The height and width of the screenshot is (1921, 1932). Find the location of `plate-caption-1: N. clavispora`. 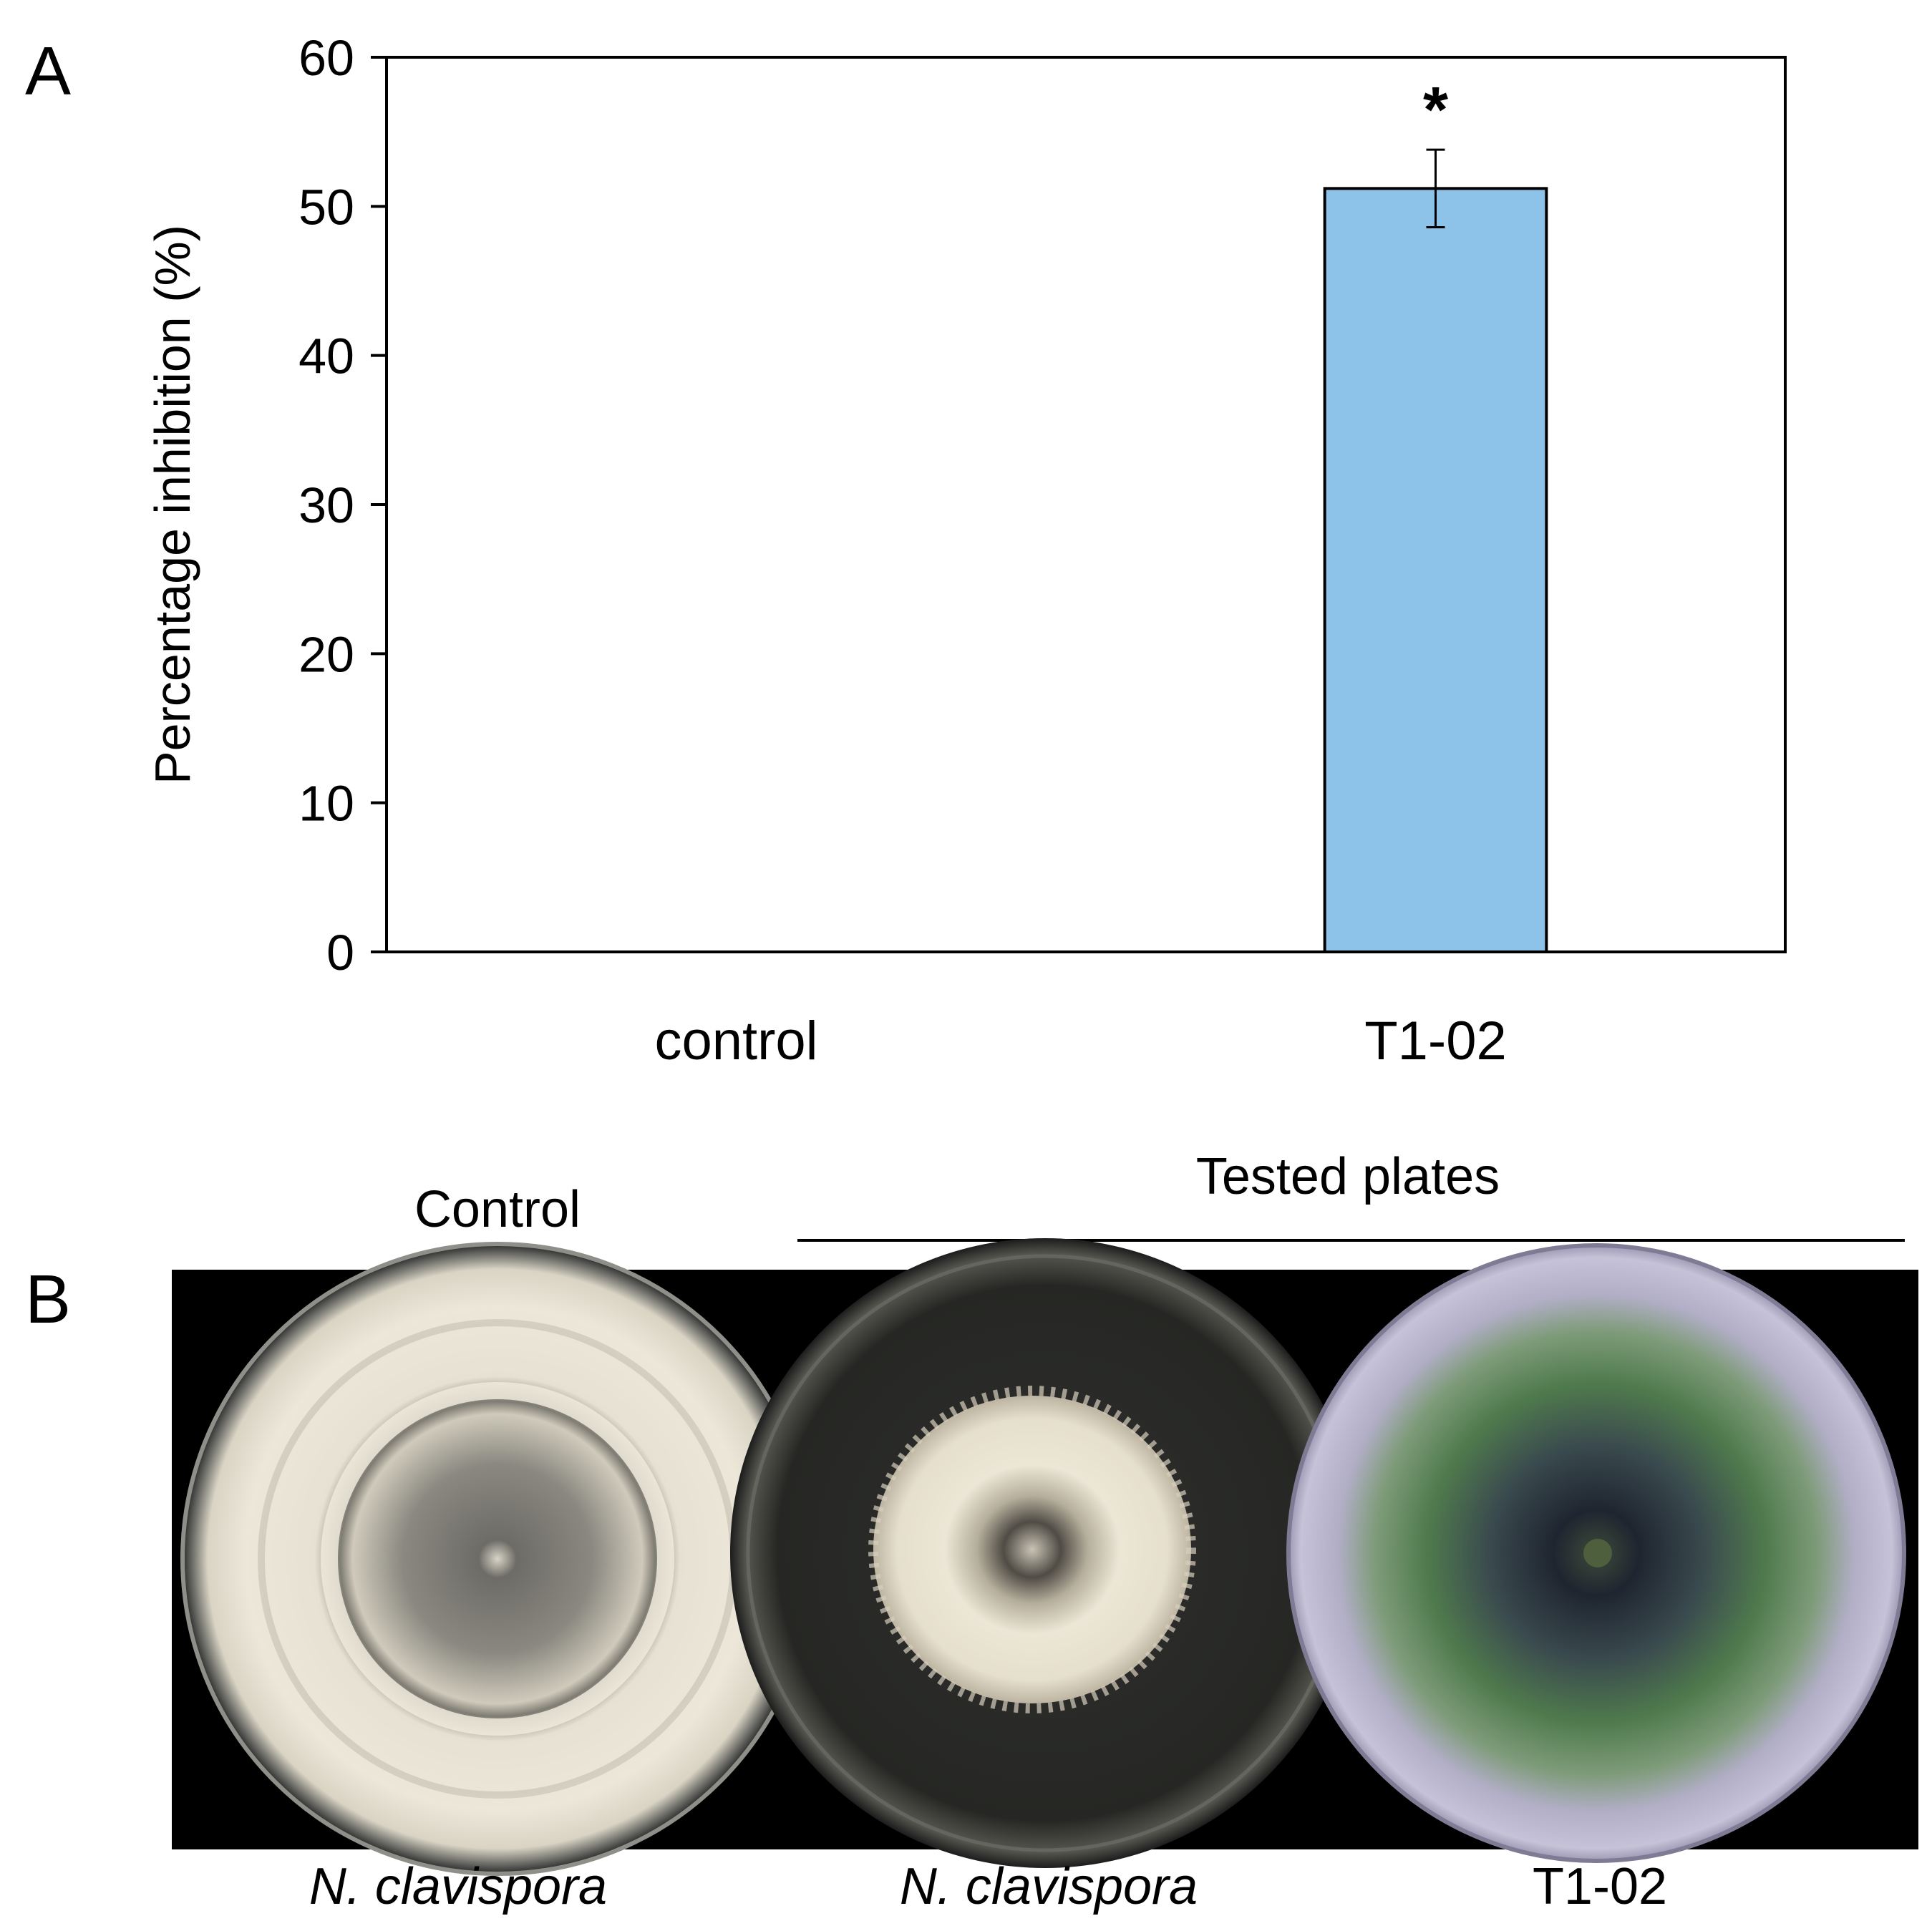

plate-caption-1: N. clavispora is located at coordinates (458, 1886).